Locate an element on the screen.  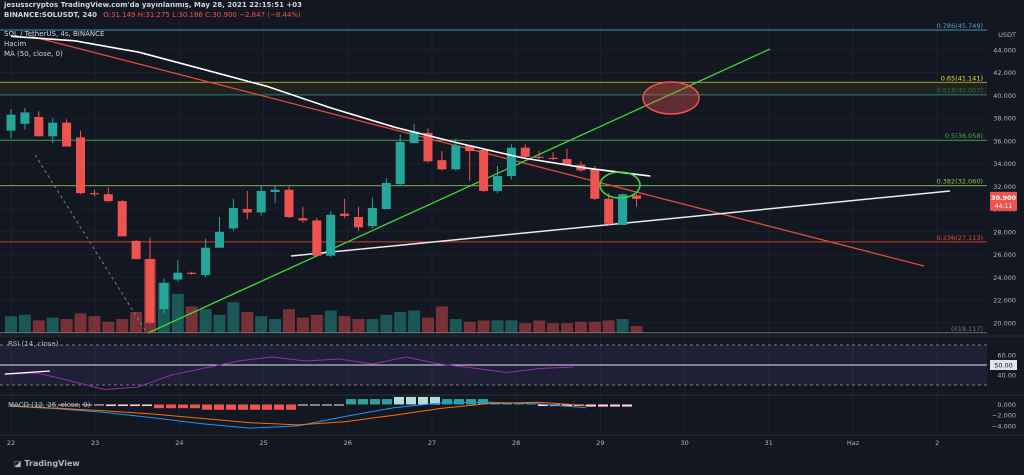
time-tick: 31 is located at coordinates (769, 443).